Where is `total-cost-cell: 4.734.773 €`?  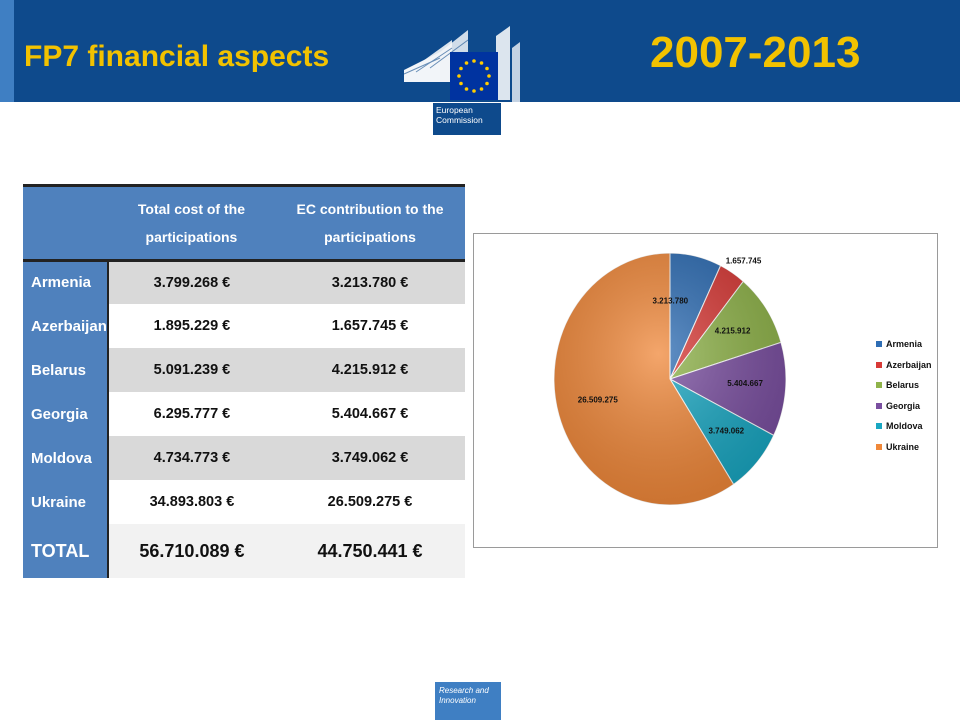
total-cost-cell: 4.734.773 € is located at coordinates (191, 458).